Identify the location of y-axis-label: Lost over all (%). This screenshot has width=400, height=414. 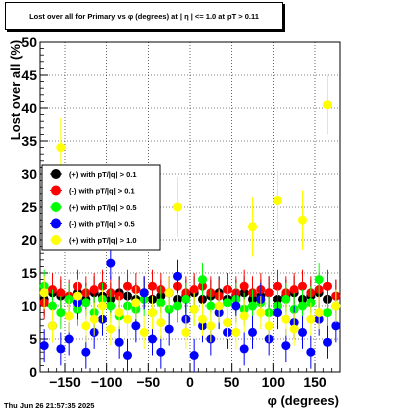
(15, 90).